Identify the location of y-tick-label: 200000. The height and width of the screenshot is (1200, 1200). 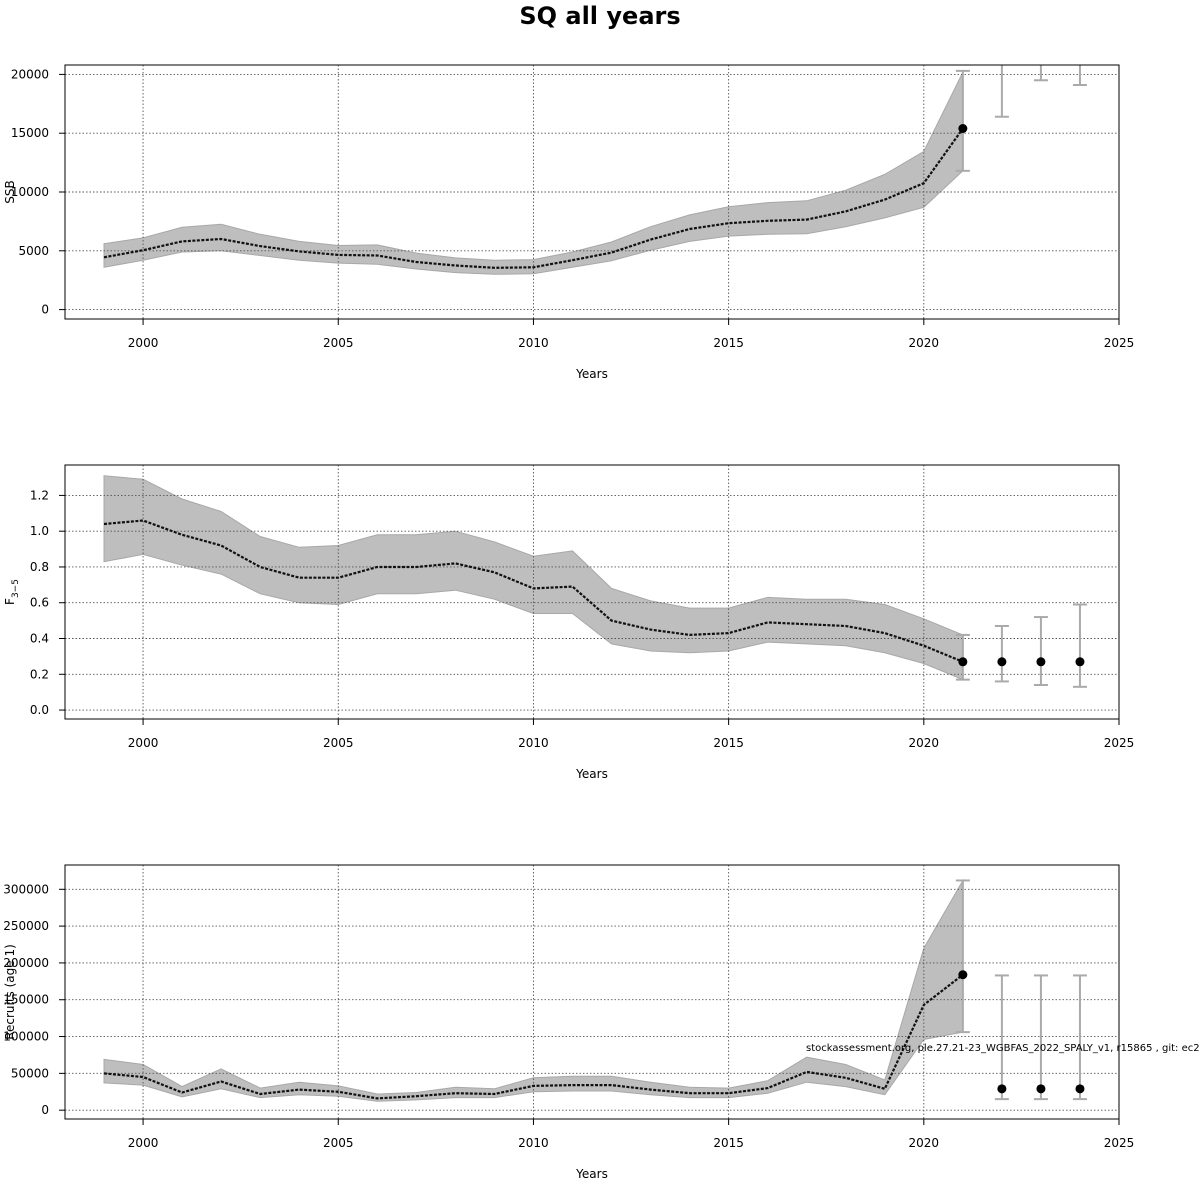
(26, 963).